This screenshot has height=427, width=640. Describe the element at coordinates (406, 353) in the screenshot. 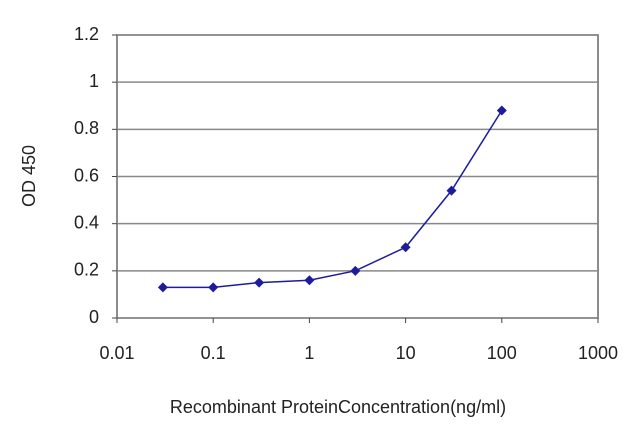

I see `x-tick-label: 10` at that location.